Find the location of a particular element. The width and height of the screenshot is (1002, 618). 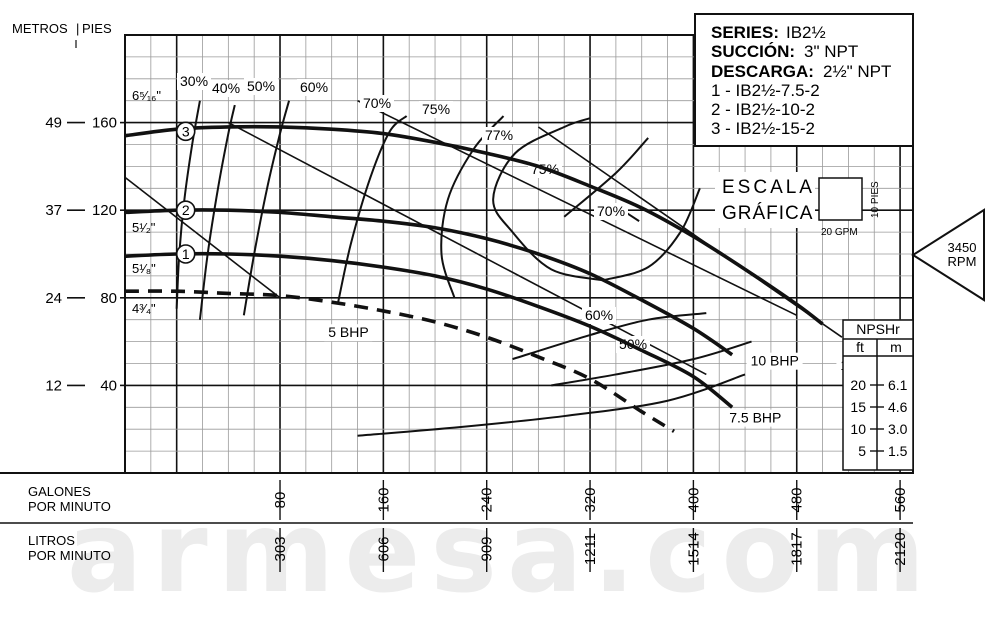

rpm-value: 3450 is located at coordinates (962, 247).